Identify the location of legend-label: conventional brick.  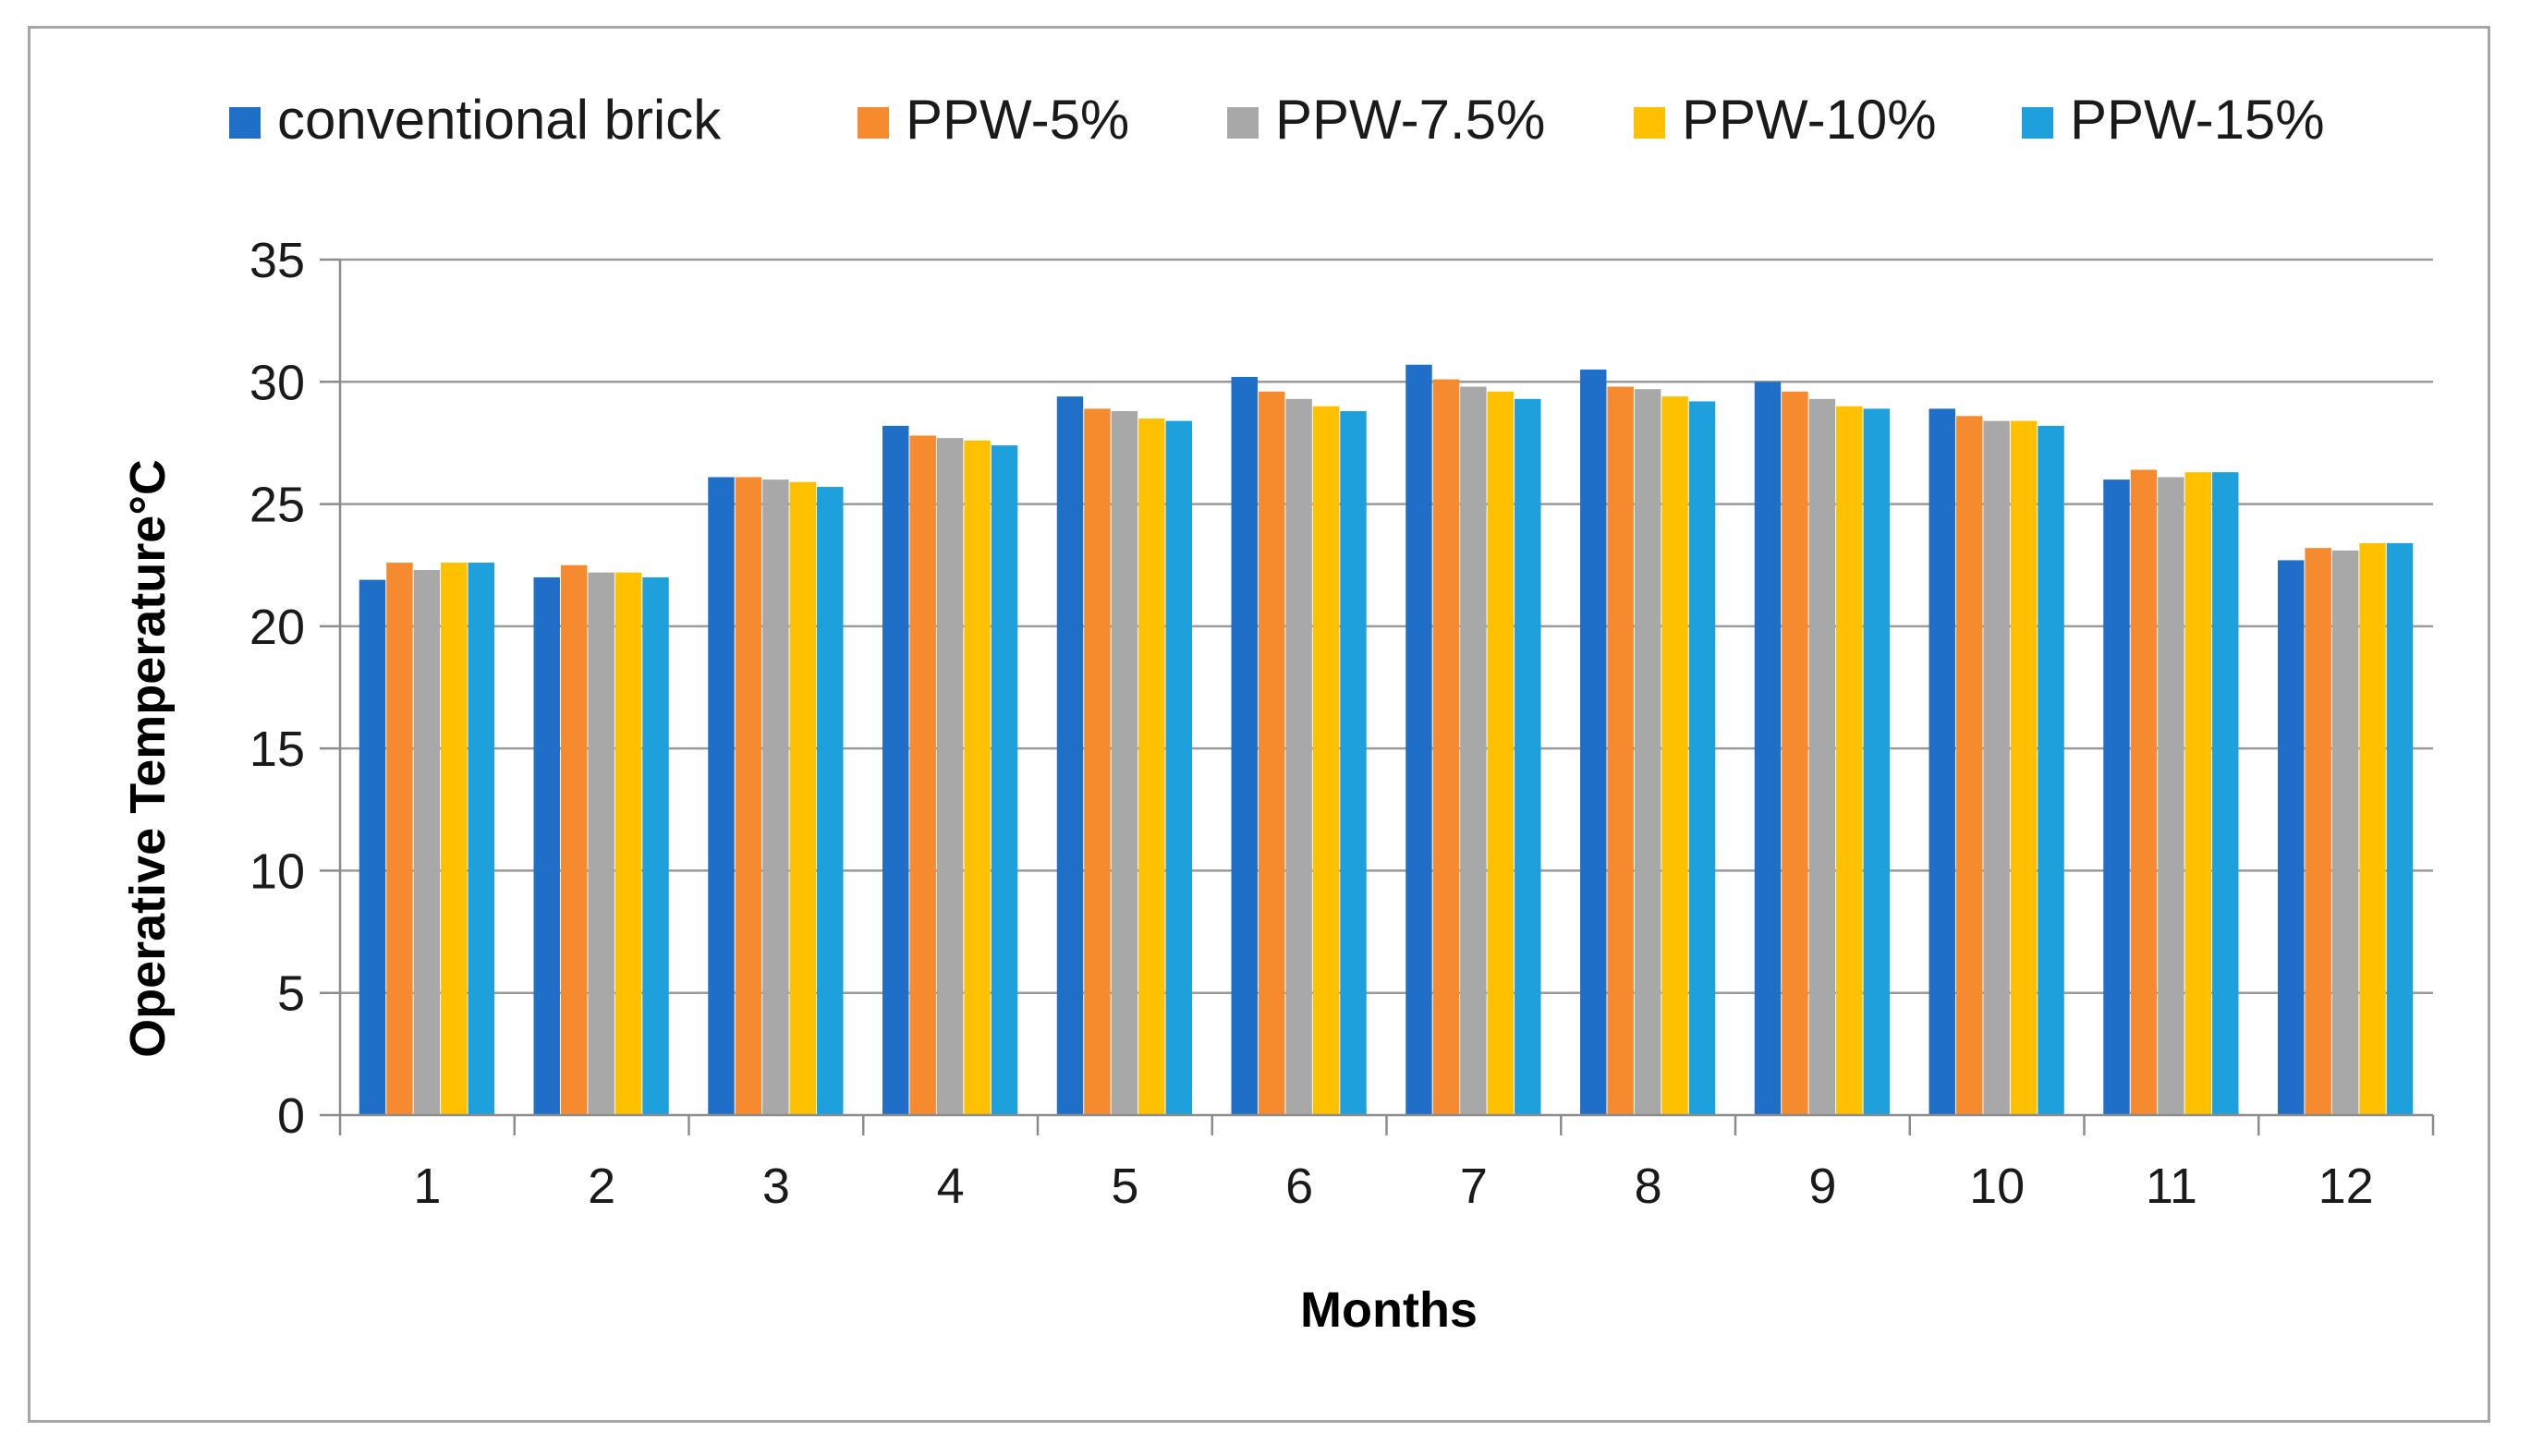
(499, 120).